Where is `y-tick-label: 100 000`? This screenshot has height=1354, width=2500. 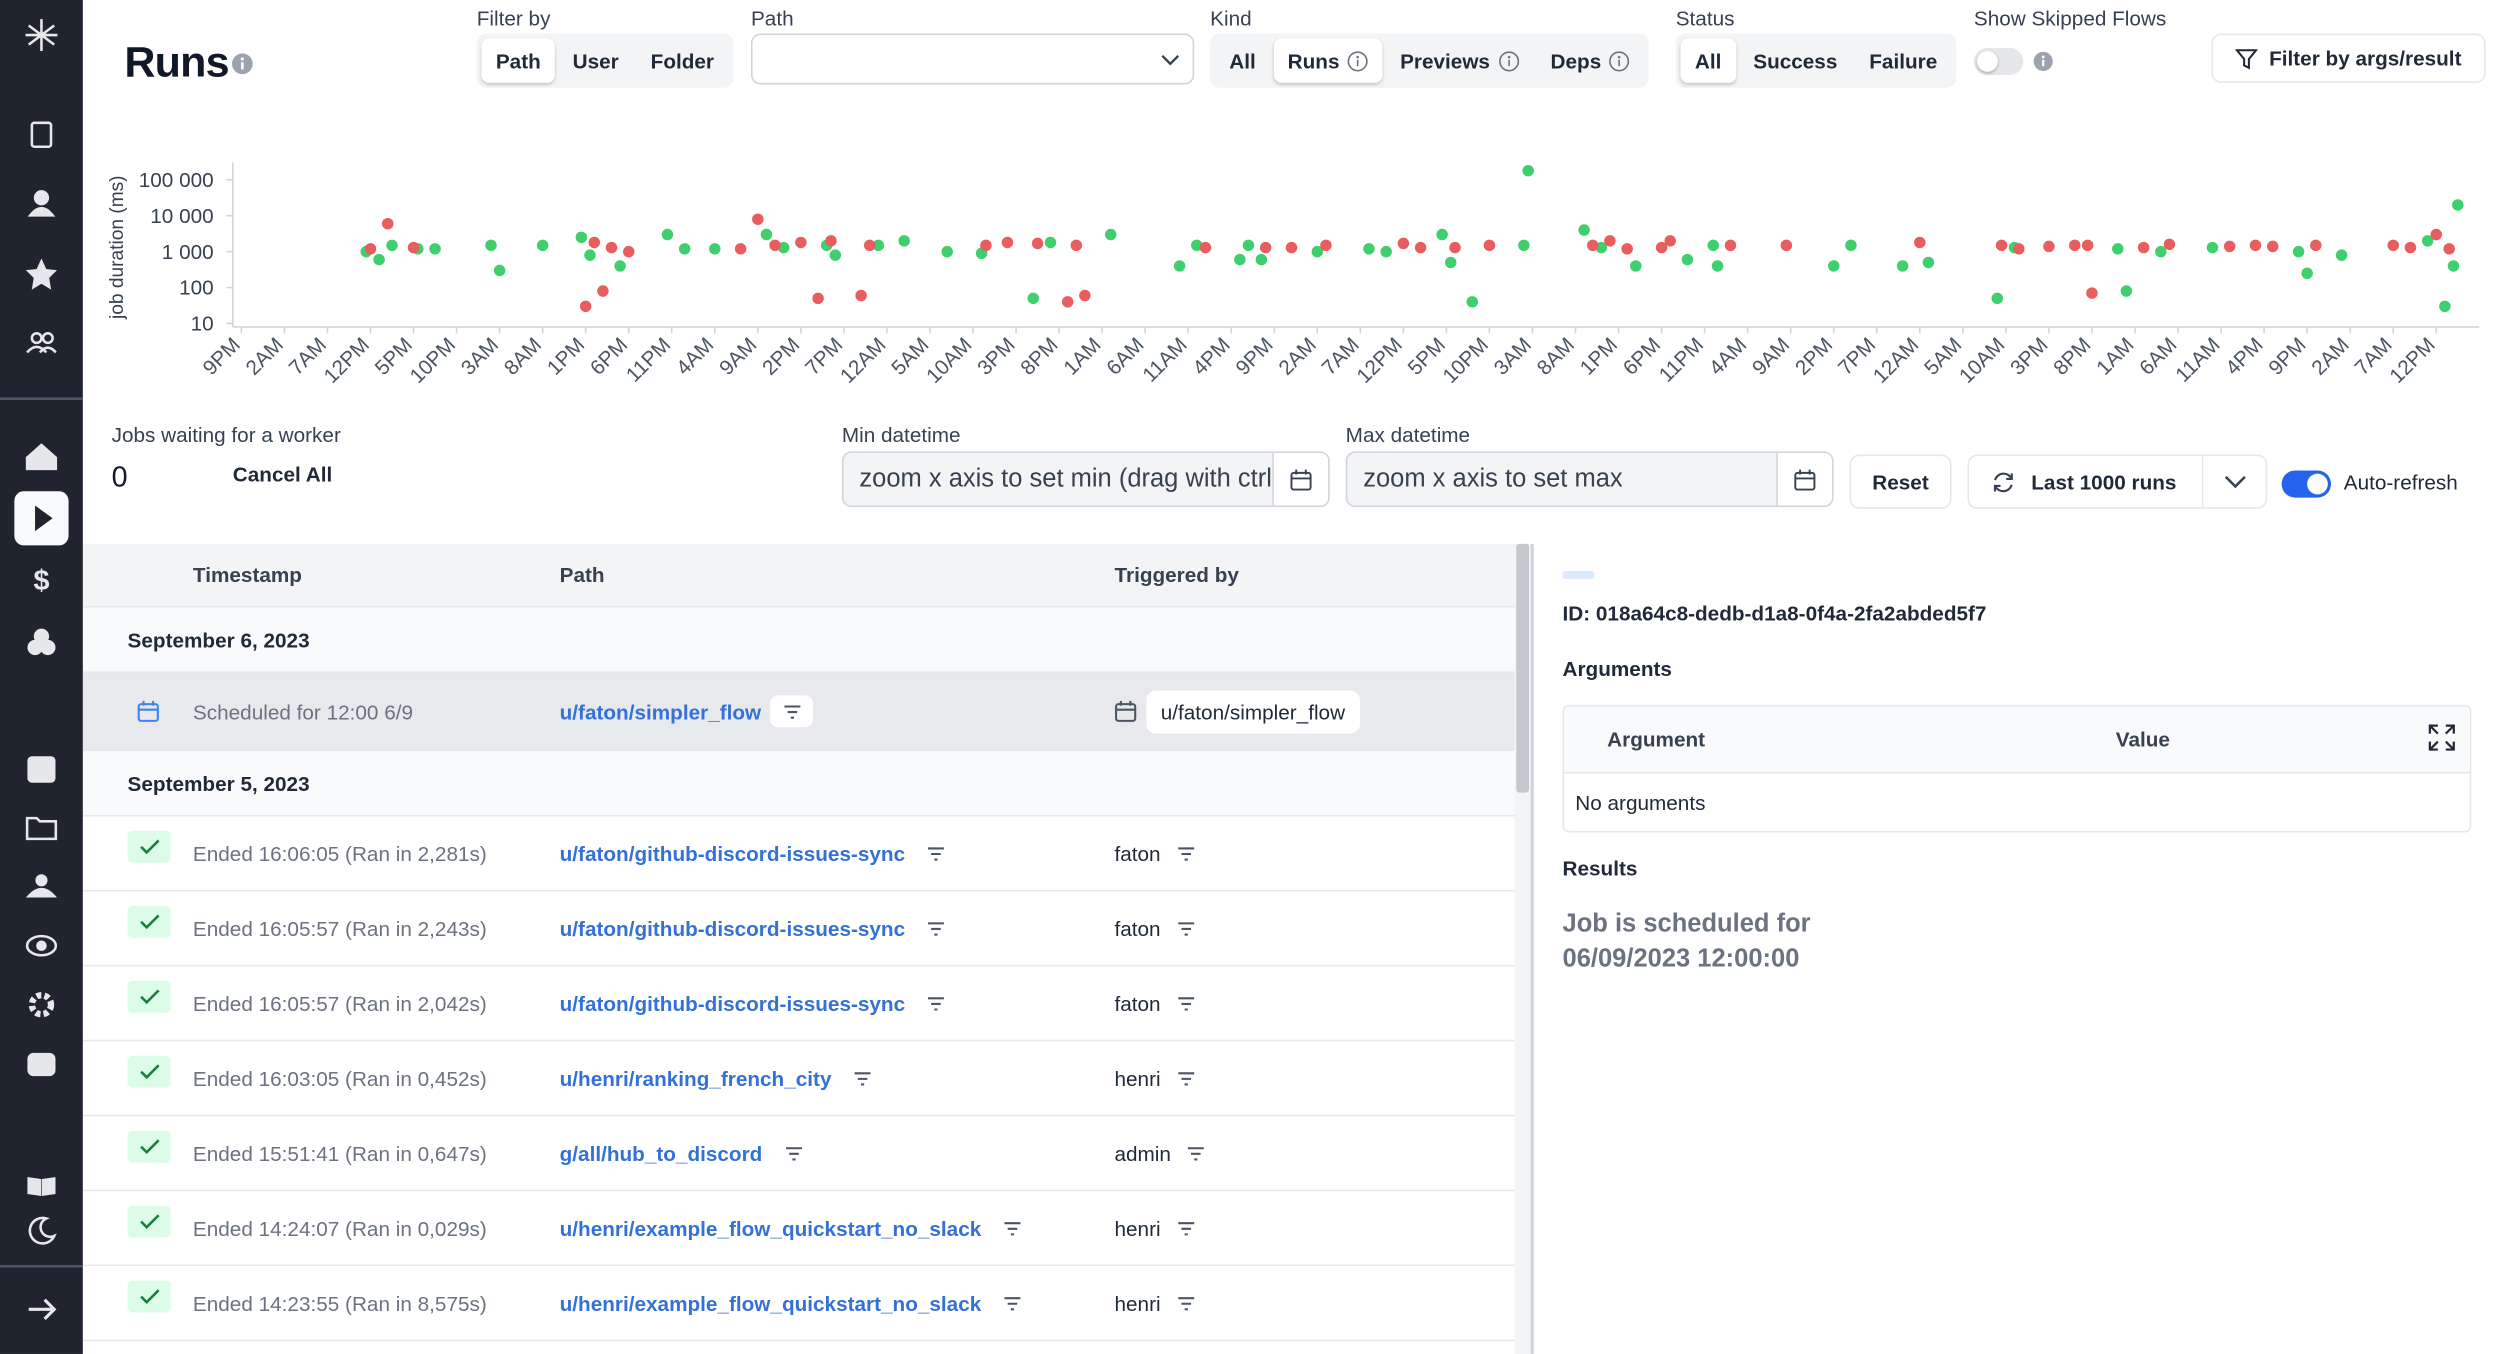 y-tick-label: 100 000 is located at coordinates (176, 180).